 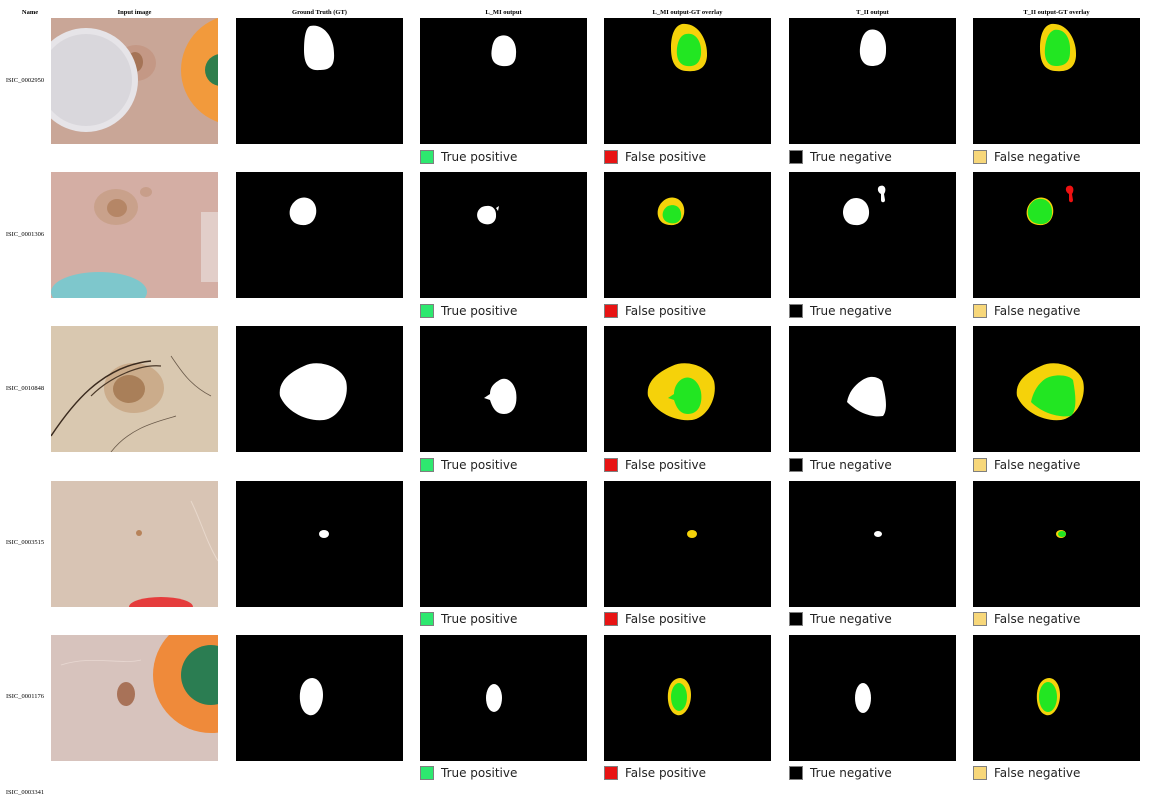 What do you see at coordinates (25, 792) in the screenshot?
I see `row-name: ISIC_0003341` at bounding box center [25, 792].